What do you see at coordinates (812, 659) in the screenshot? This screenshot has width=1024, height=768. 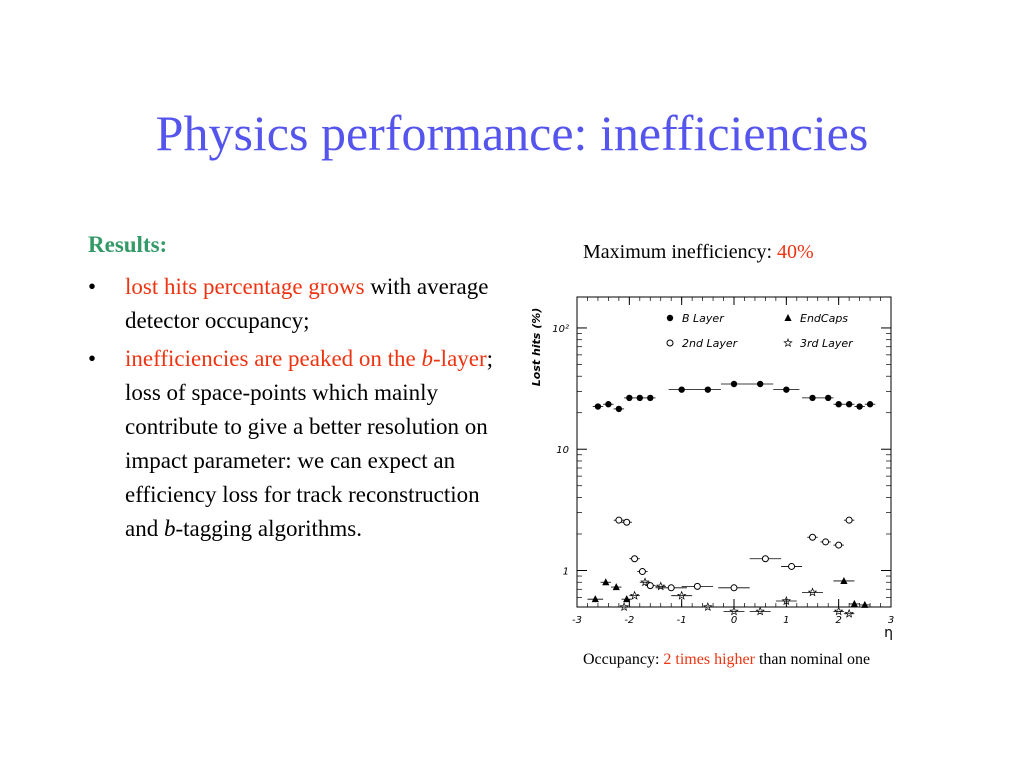 I see `occupancy-suffix: than nominal one` at bounding box center [812, 659].